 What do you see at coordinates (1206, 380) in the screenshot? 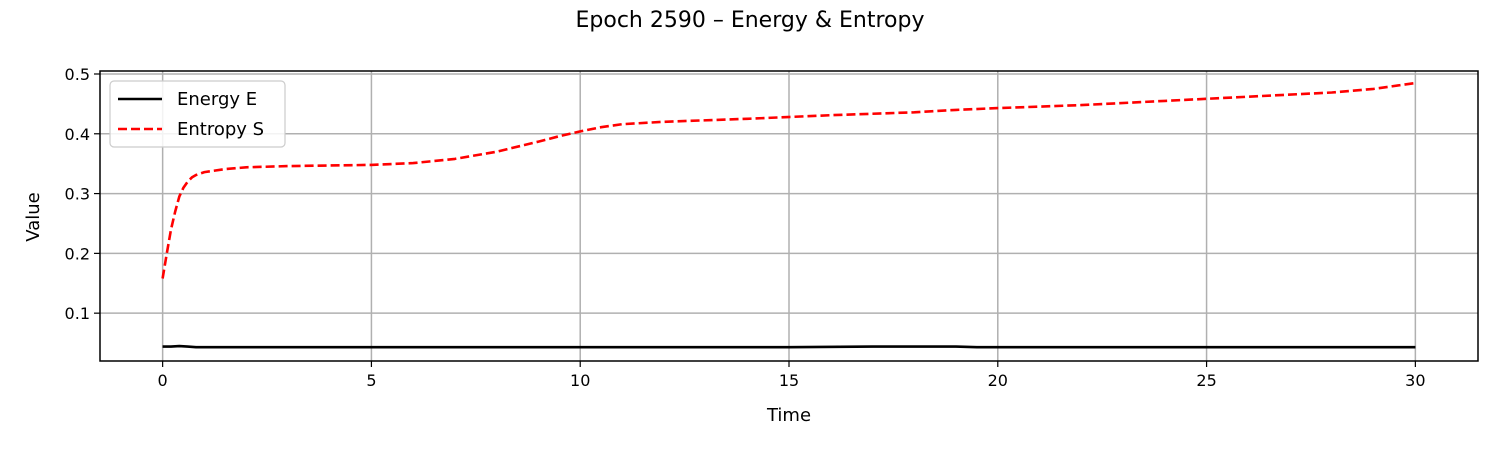
I see `x-tick-label: 25` at bounding box center [1206, 380].